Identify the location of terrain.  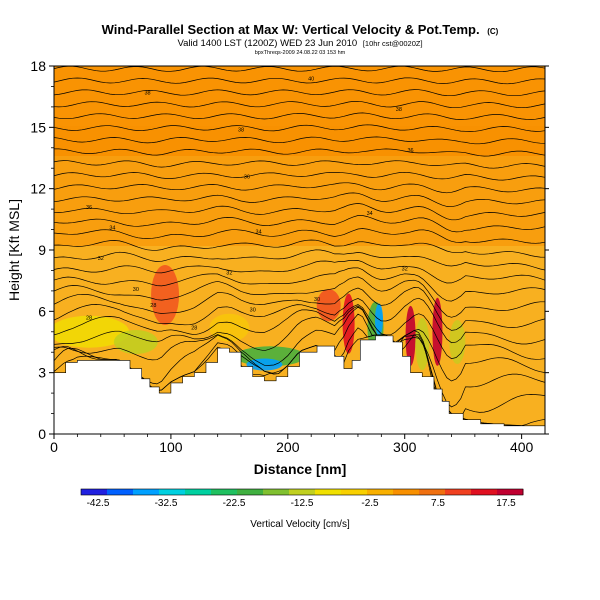
(299, 384).